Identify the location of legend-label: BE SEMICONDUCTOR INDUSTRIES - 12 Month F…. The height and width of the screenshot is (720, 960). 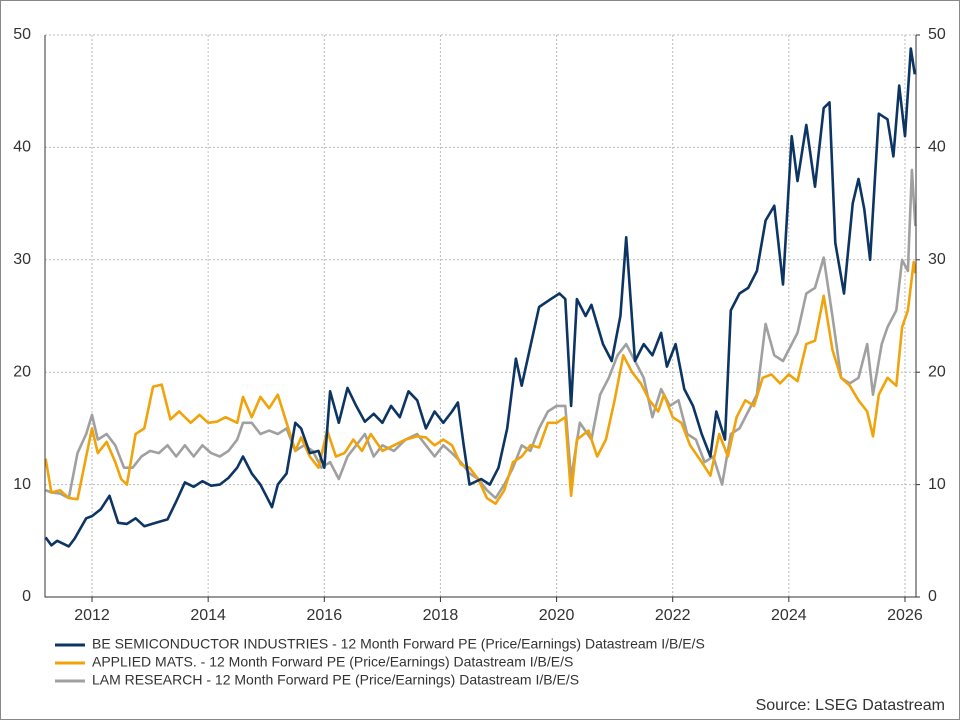
(398, 644).